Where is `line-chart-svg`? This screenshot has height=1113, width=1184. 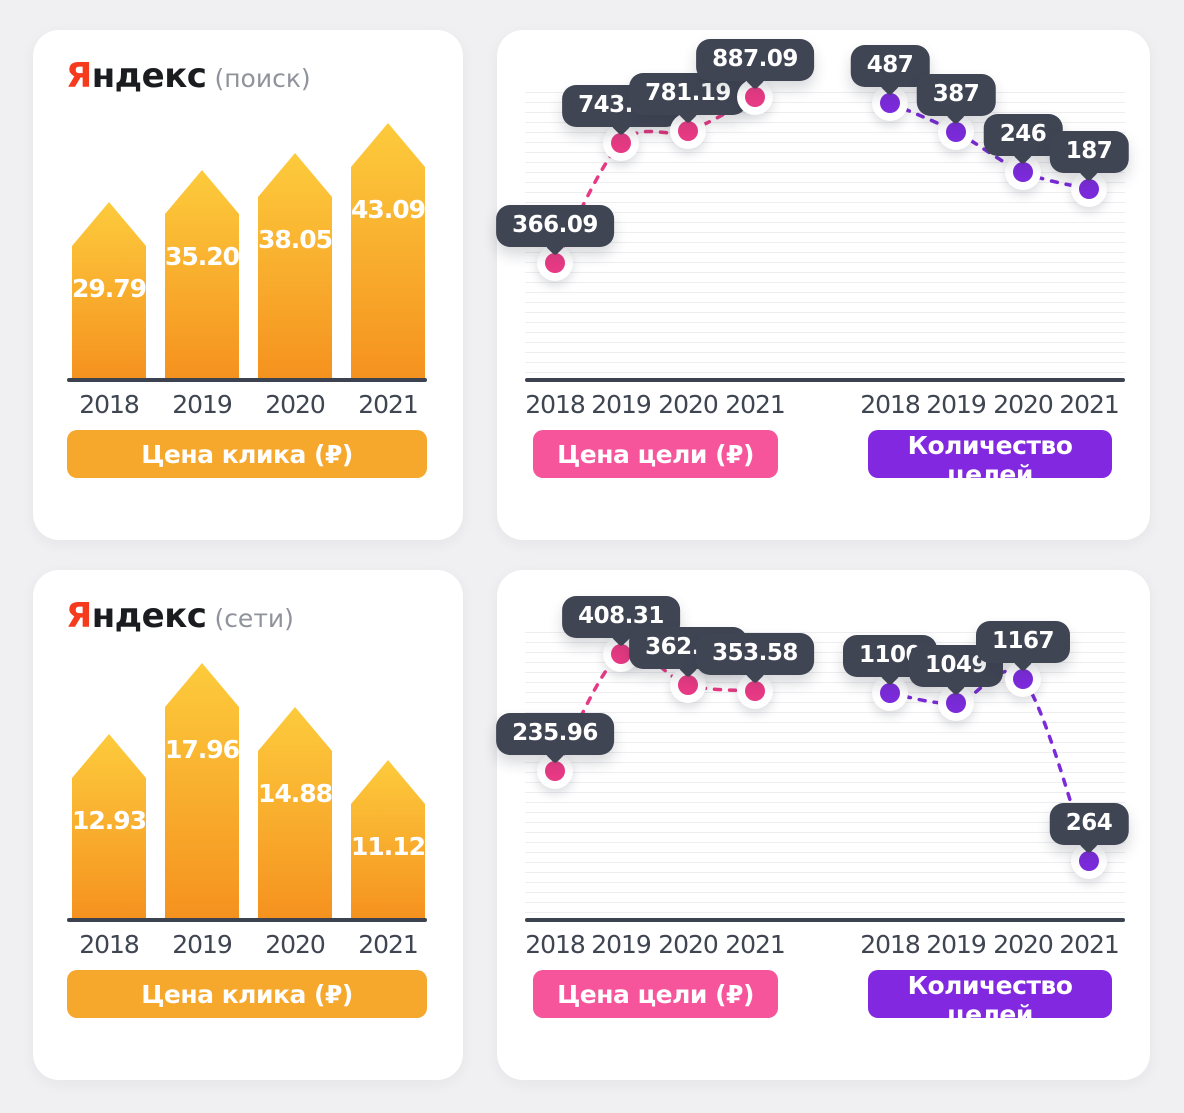 line-chart-svg is located at coordinates (822, 756).